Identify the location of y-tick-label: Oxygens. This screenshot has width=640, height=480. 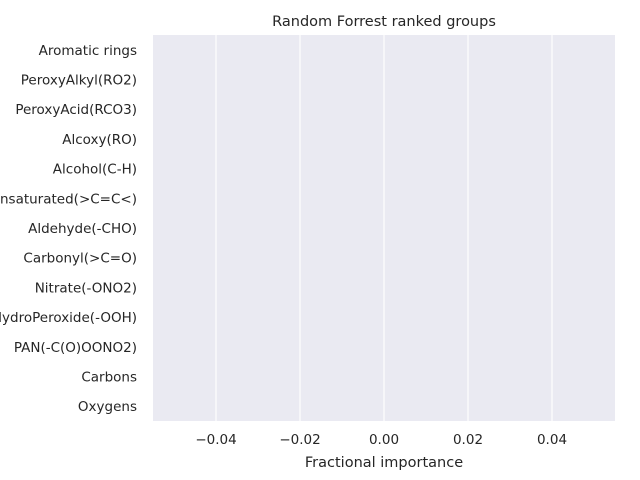
(107, 407).